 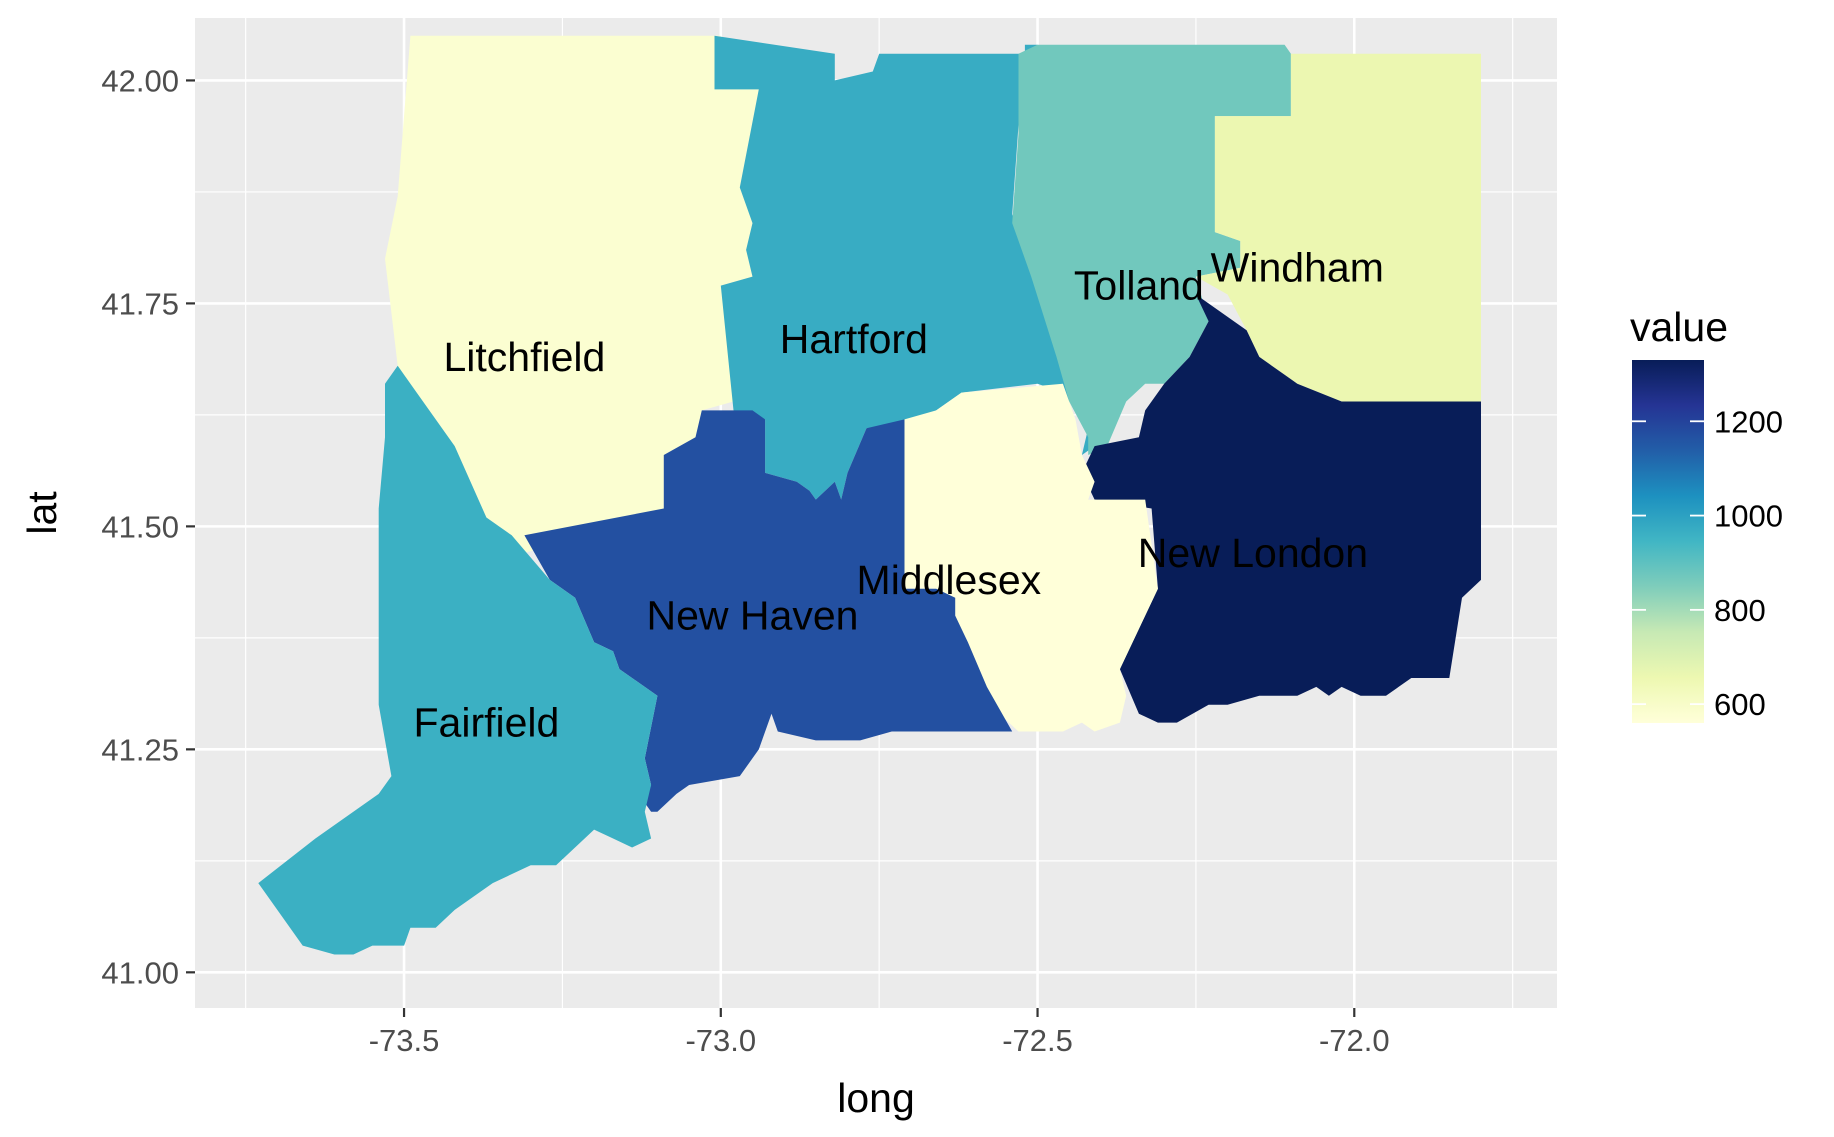 What do you see at coordinates (854, 339) in the screenshot?
I see `county-label-hartford: Hartford` at bounding box center [854, 339].